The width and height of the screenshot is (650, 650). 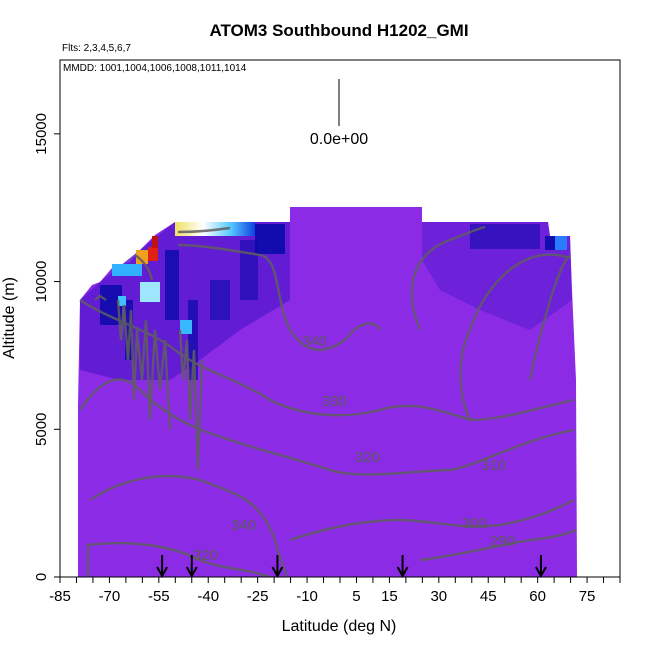 I want to click on contour-label: 310, so click(x=493, y=465).